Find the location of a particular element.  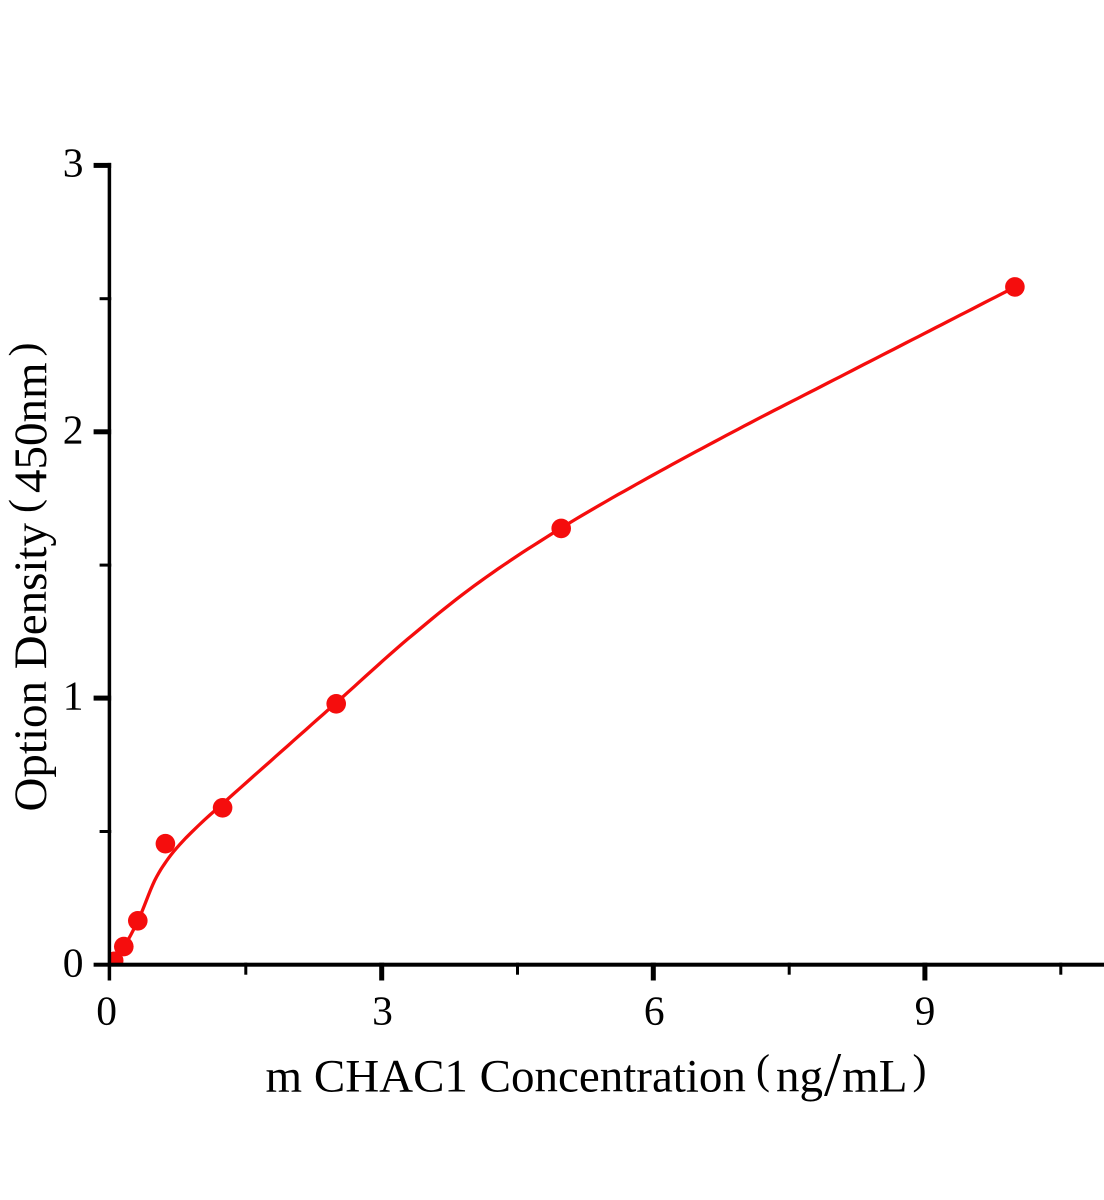

svg-text: 1 is located at coordinates (73, 696).